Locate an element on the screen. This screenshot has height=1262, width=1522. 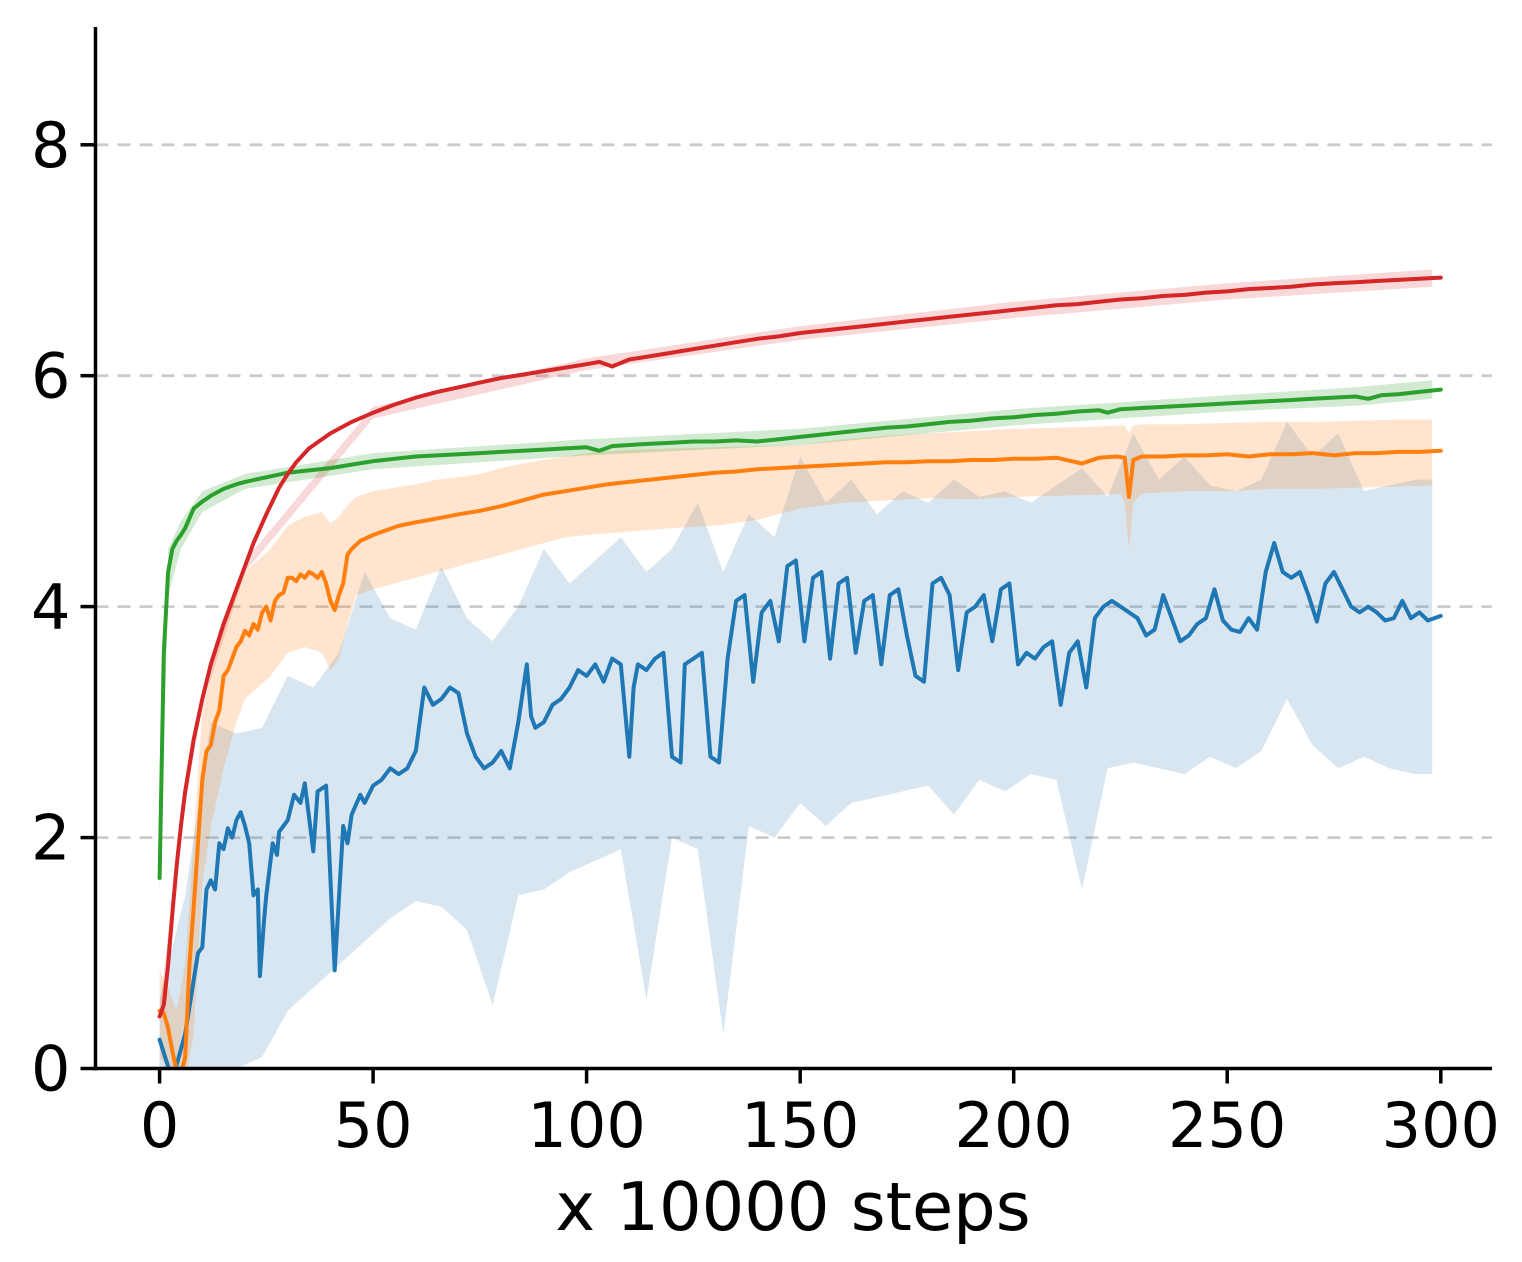
x-tick-label-200: 200 is located at coordinates (1014, 1125).